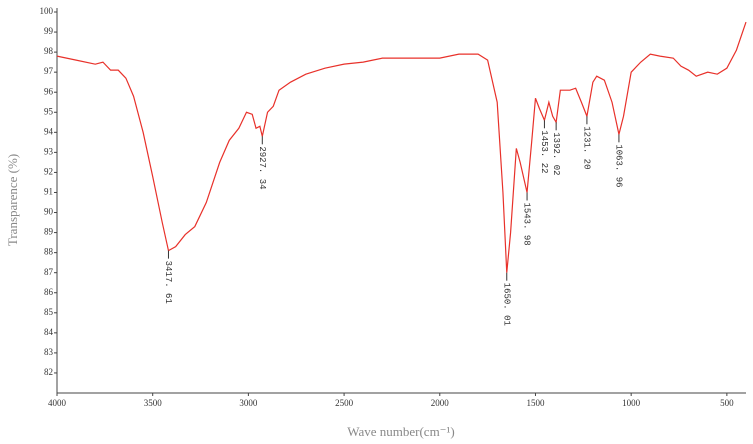  Describe the element at coordinates (401, 431) in the screenshot. I see `x-axis-title: Wave number(cm⁻¹)` at that location.